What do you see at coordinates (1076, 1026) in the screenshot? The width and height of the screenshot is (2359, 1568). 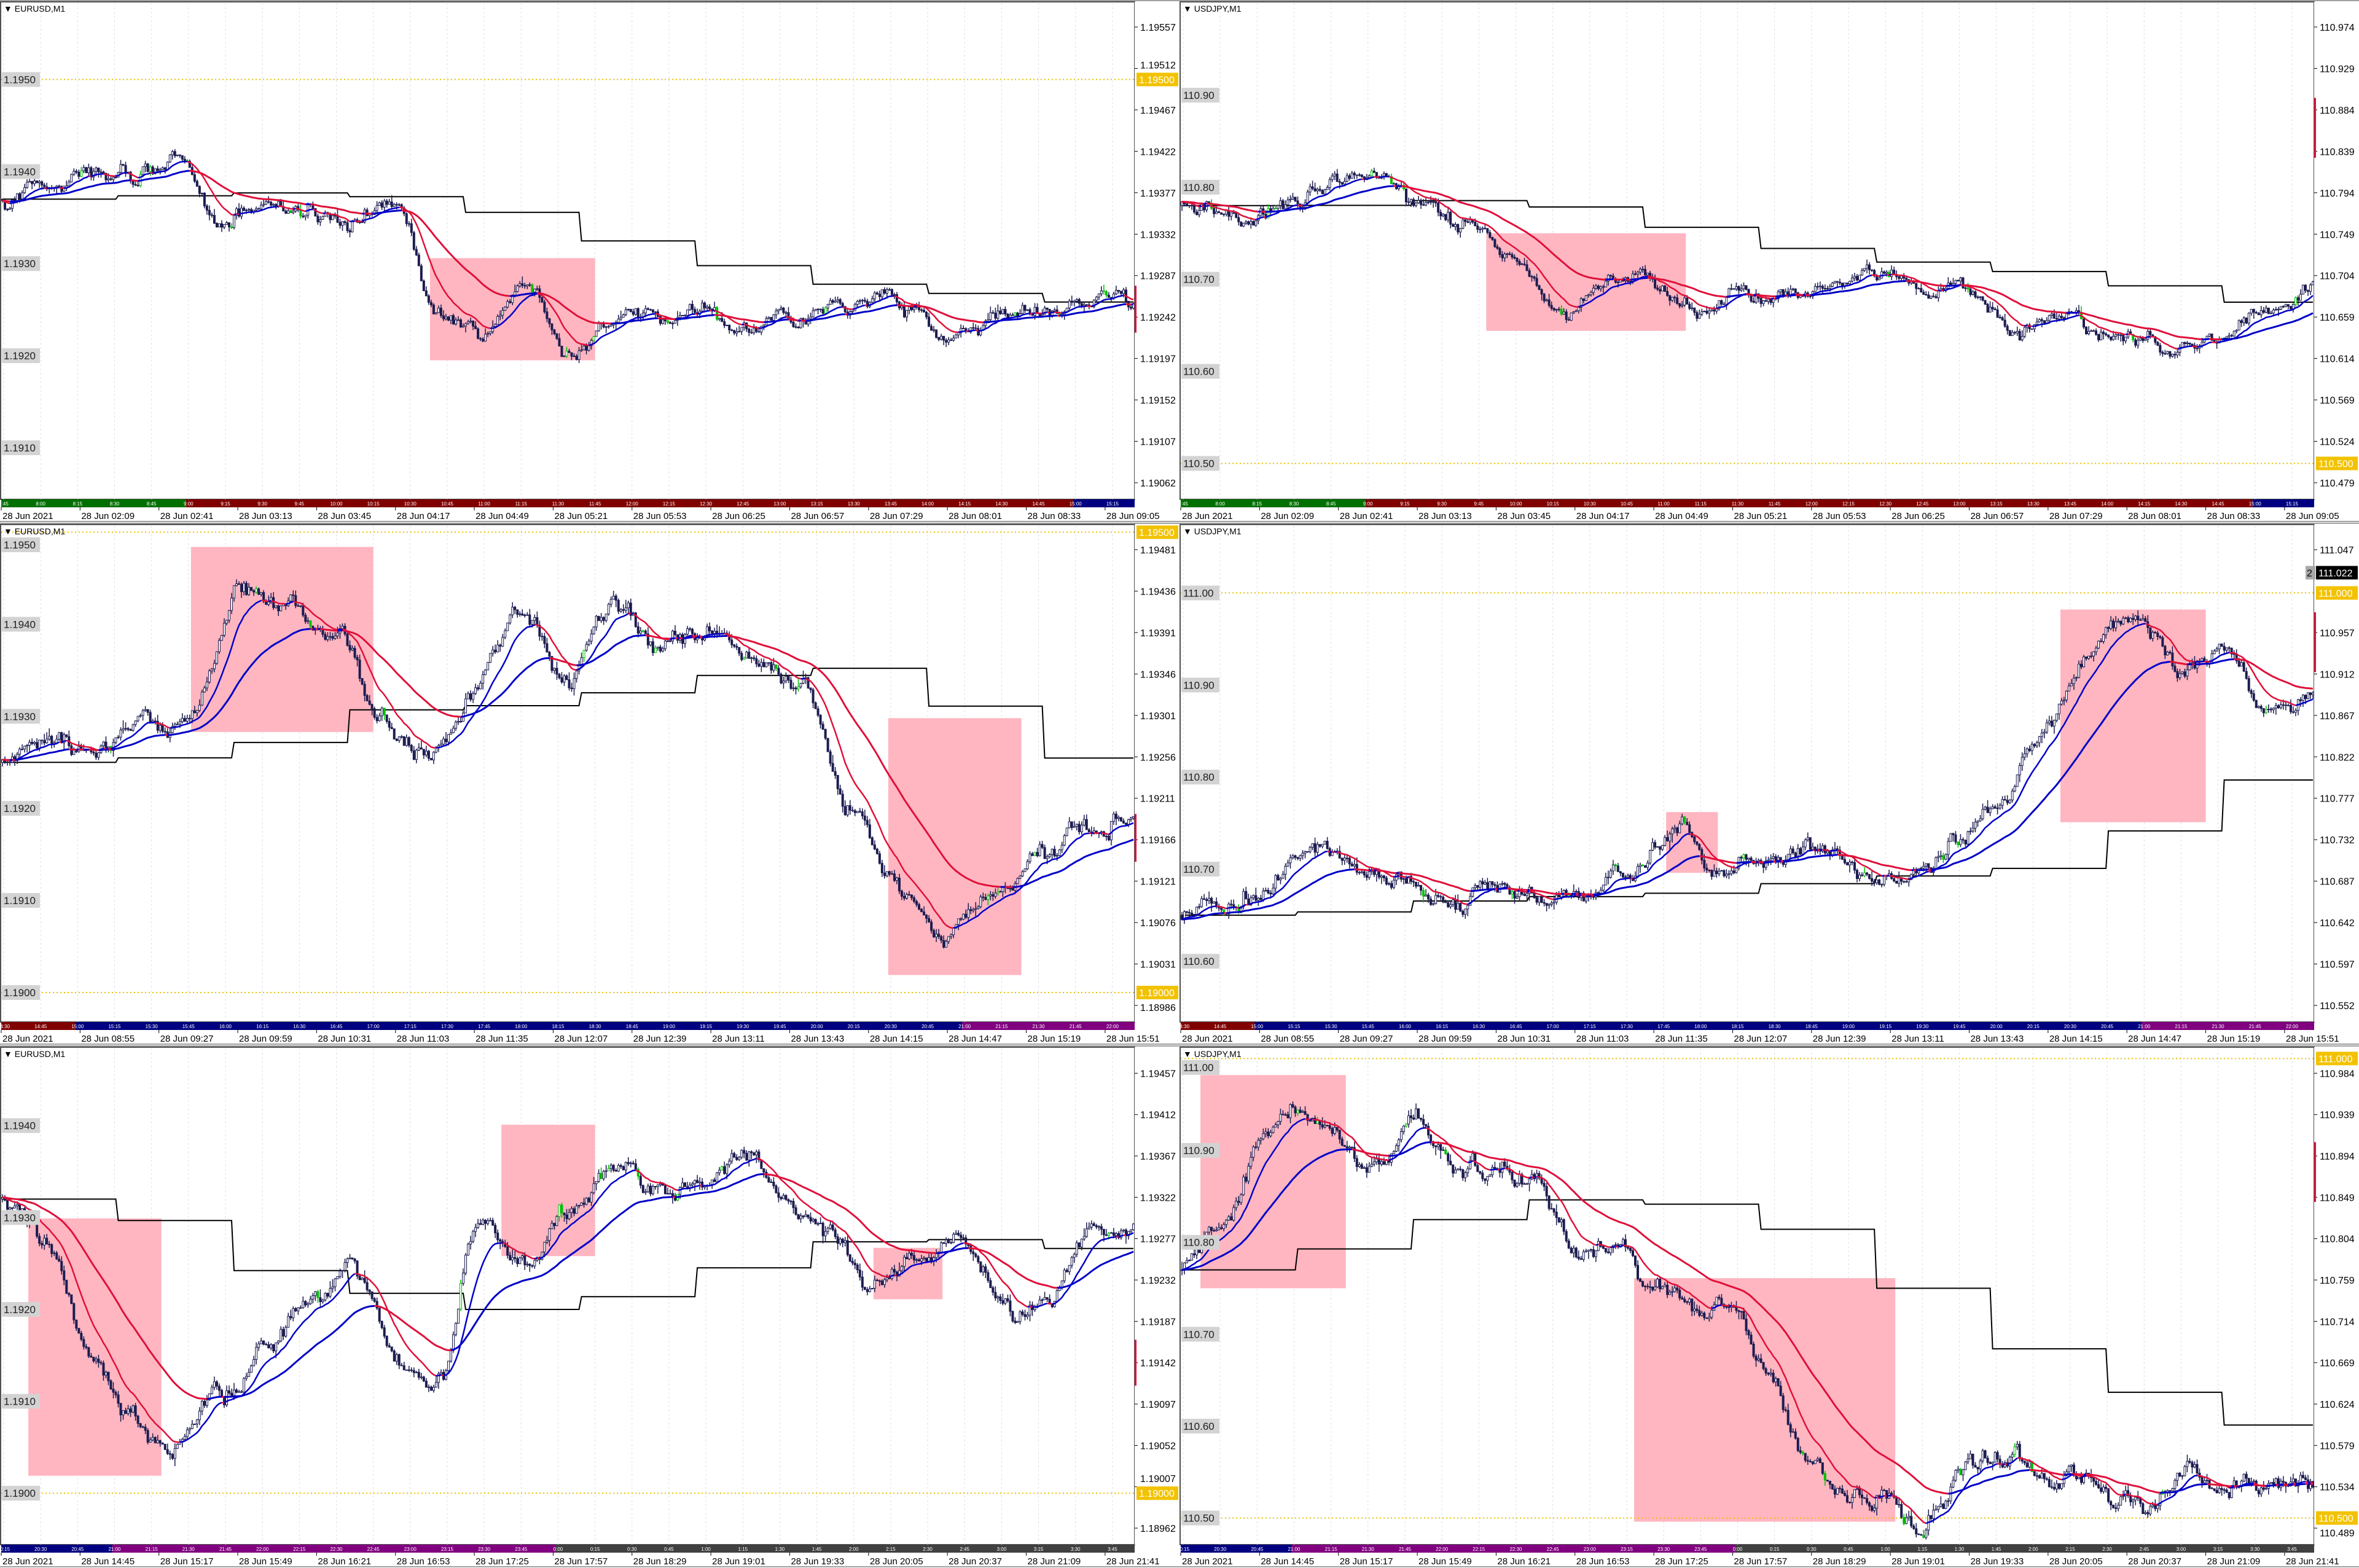 I see `session-label: 21:45` at bounding box center [1076, 1026].